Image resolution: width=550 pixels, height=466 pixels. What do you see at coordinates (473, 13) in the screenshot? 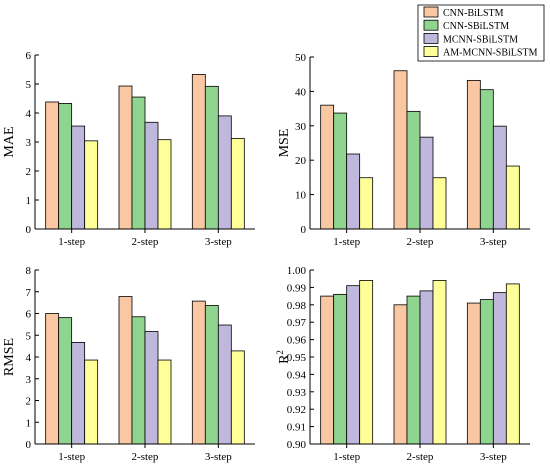
I see `legend-label-cnn-bilstm: CNN-BiLSTM` at bounding box center [473, 13].